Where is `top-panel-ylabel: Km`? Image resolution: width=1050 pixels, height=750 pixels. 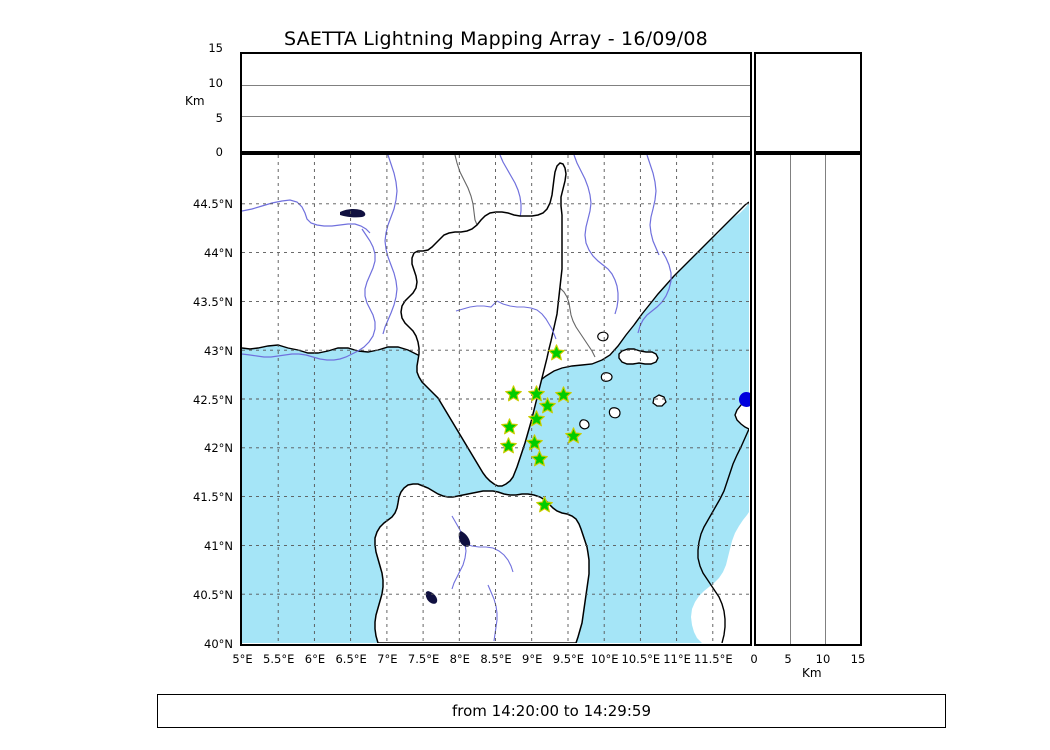 top-panel-ylabel: Km is located at coordinates (195, 101).